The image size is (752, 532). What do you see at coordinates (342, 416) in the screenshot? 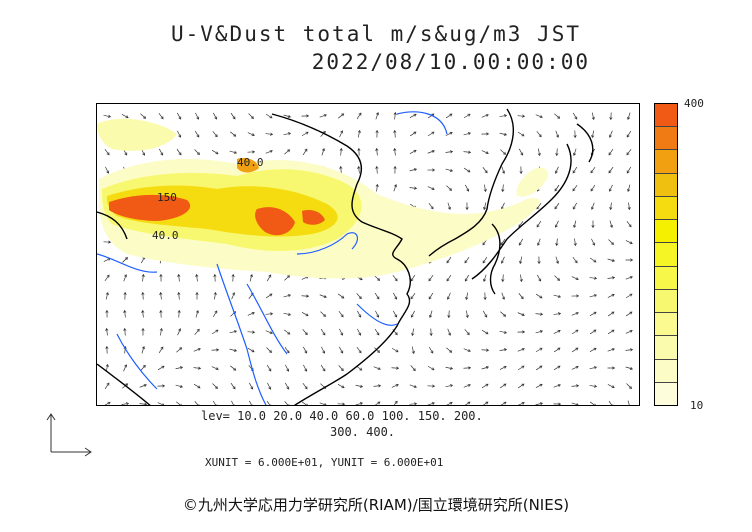
I see `contour-levels-line1: lev= 10.0 20.0 40.0 60.0 100. 150. 200.` at bounding box center [342, 416].